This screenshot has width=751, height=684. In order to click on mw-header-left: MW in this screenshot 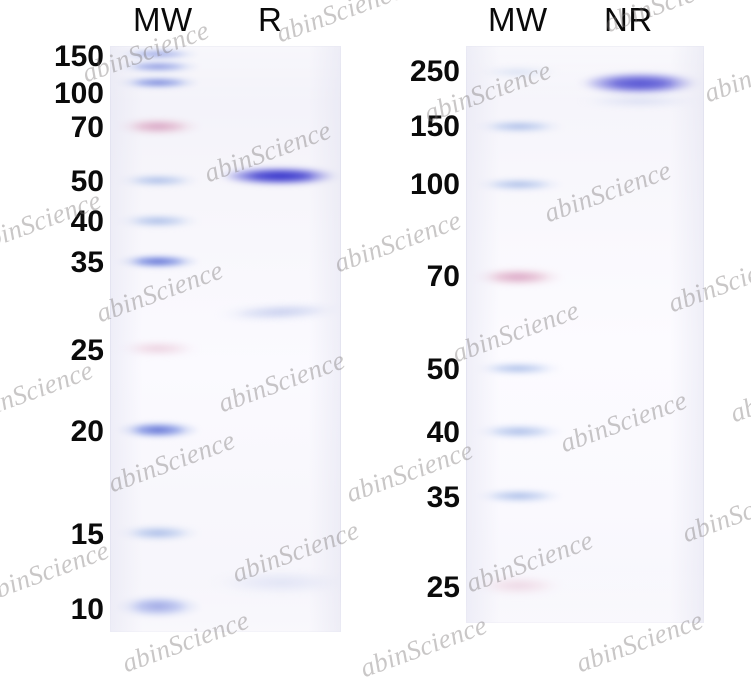, I will do `click(163, 19)`.